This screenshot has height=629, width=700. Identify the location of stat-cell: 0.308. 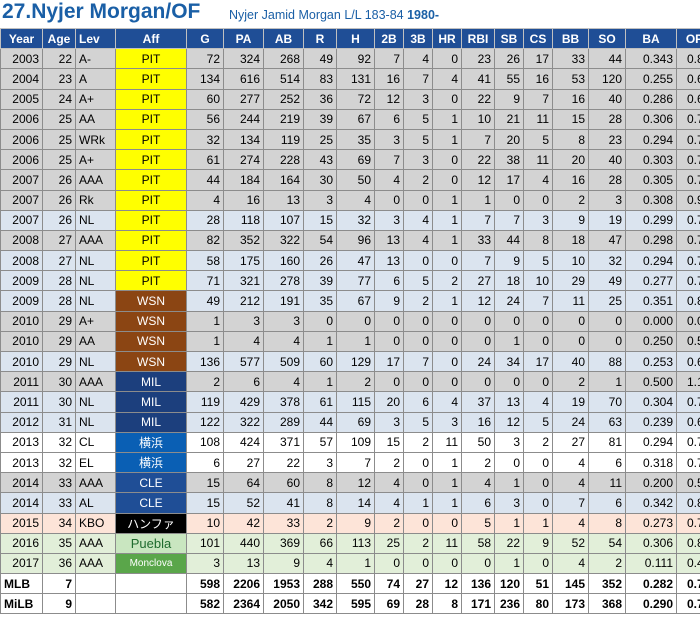
(651, 200).